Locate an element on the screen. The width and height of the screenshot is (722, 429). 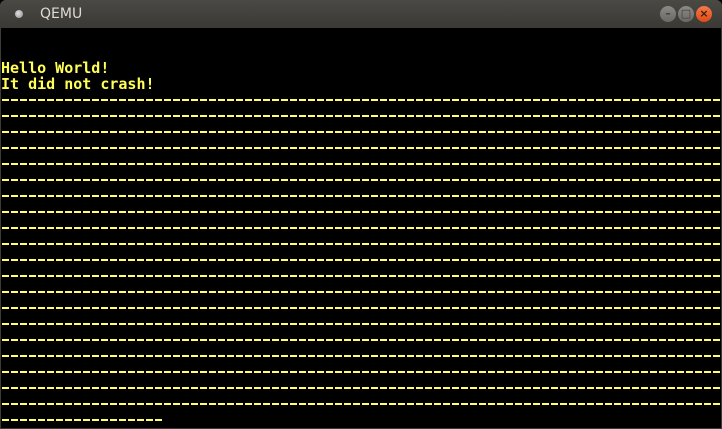
close-button: × is located at coordinates (704, 14).